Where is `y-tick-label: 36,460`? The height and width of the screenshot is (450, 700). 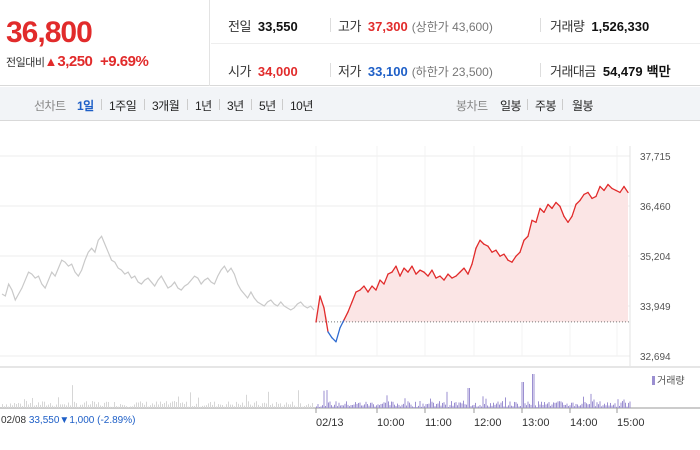 y-tick-label: 36,460 is located at coordinates (655, 207).